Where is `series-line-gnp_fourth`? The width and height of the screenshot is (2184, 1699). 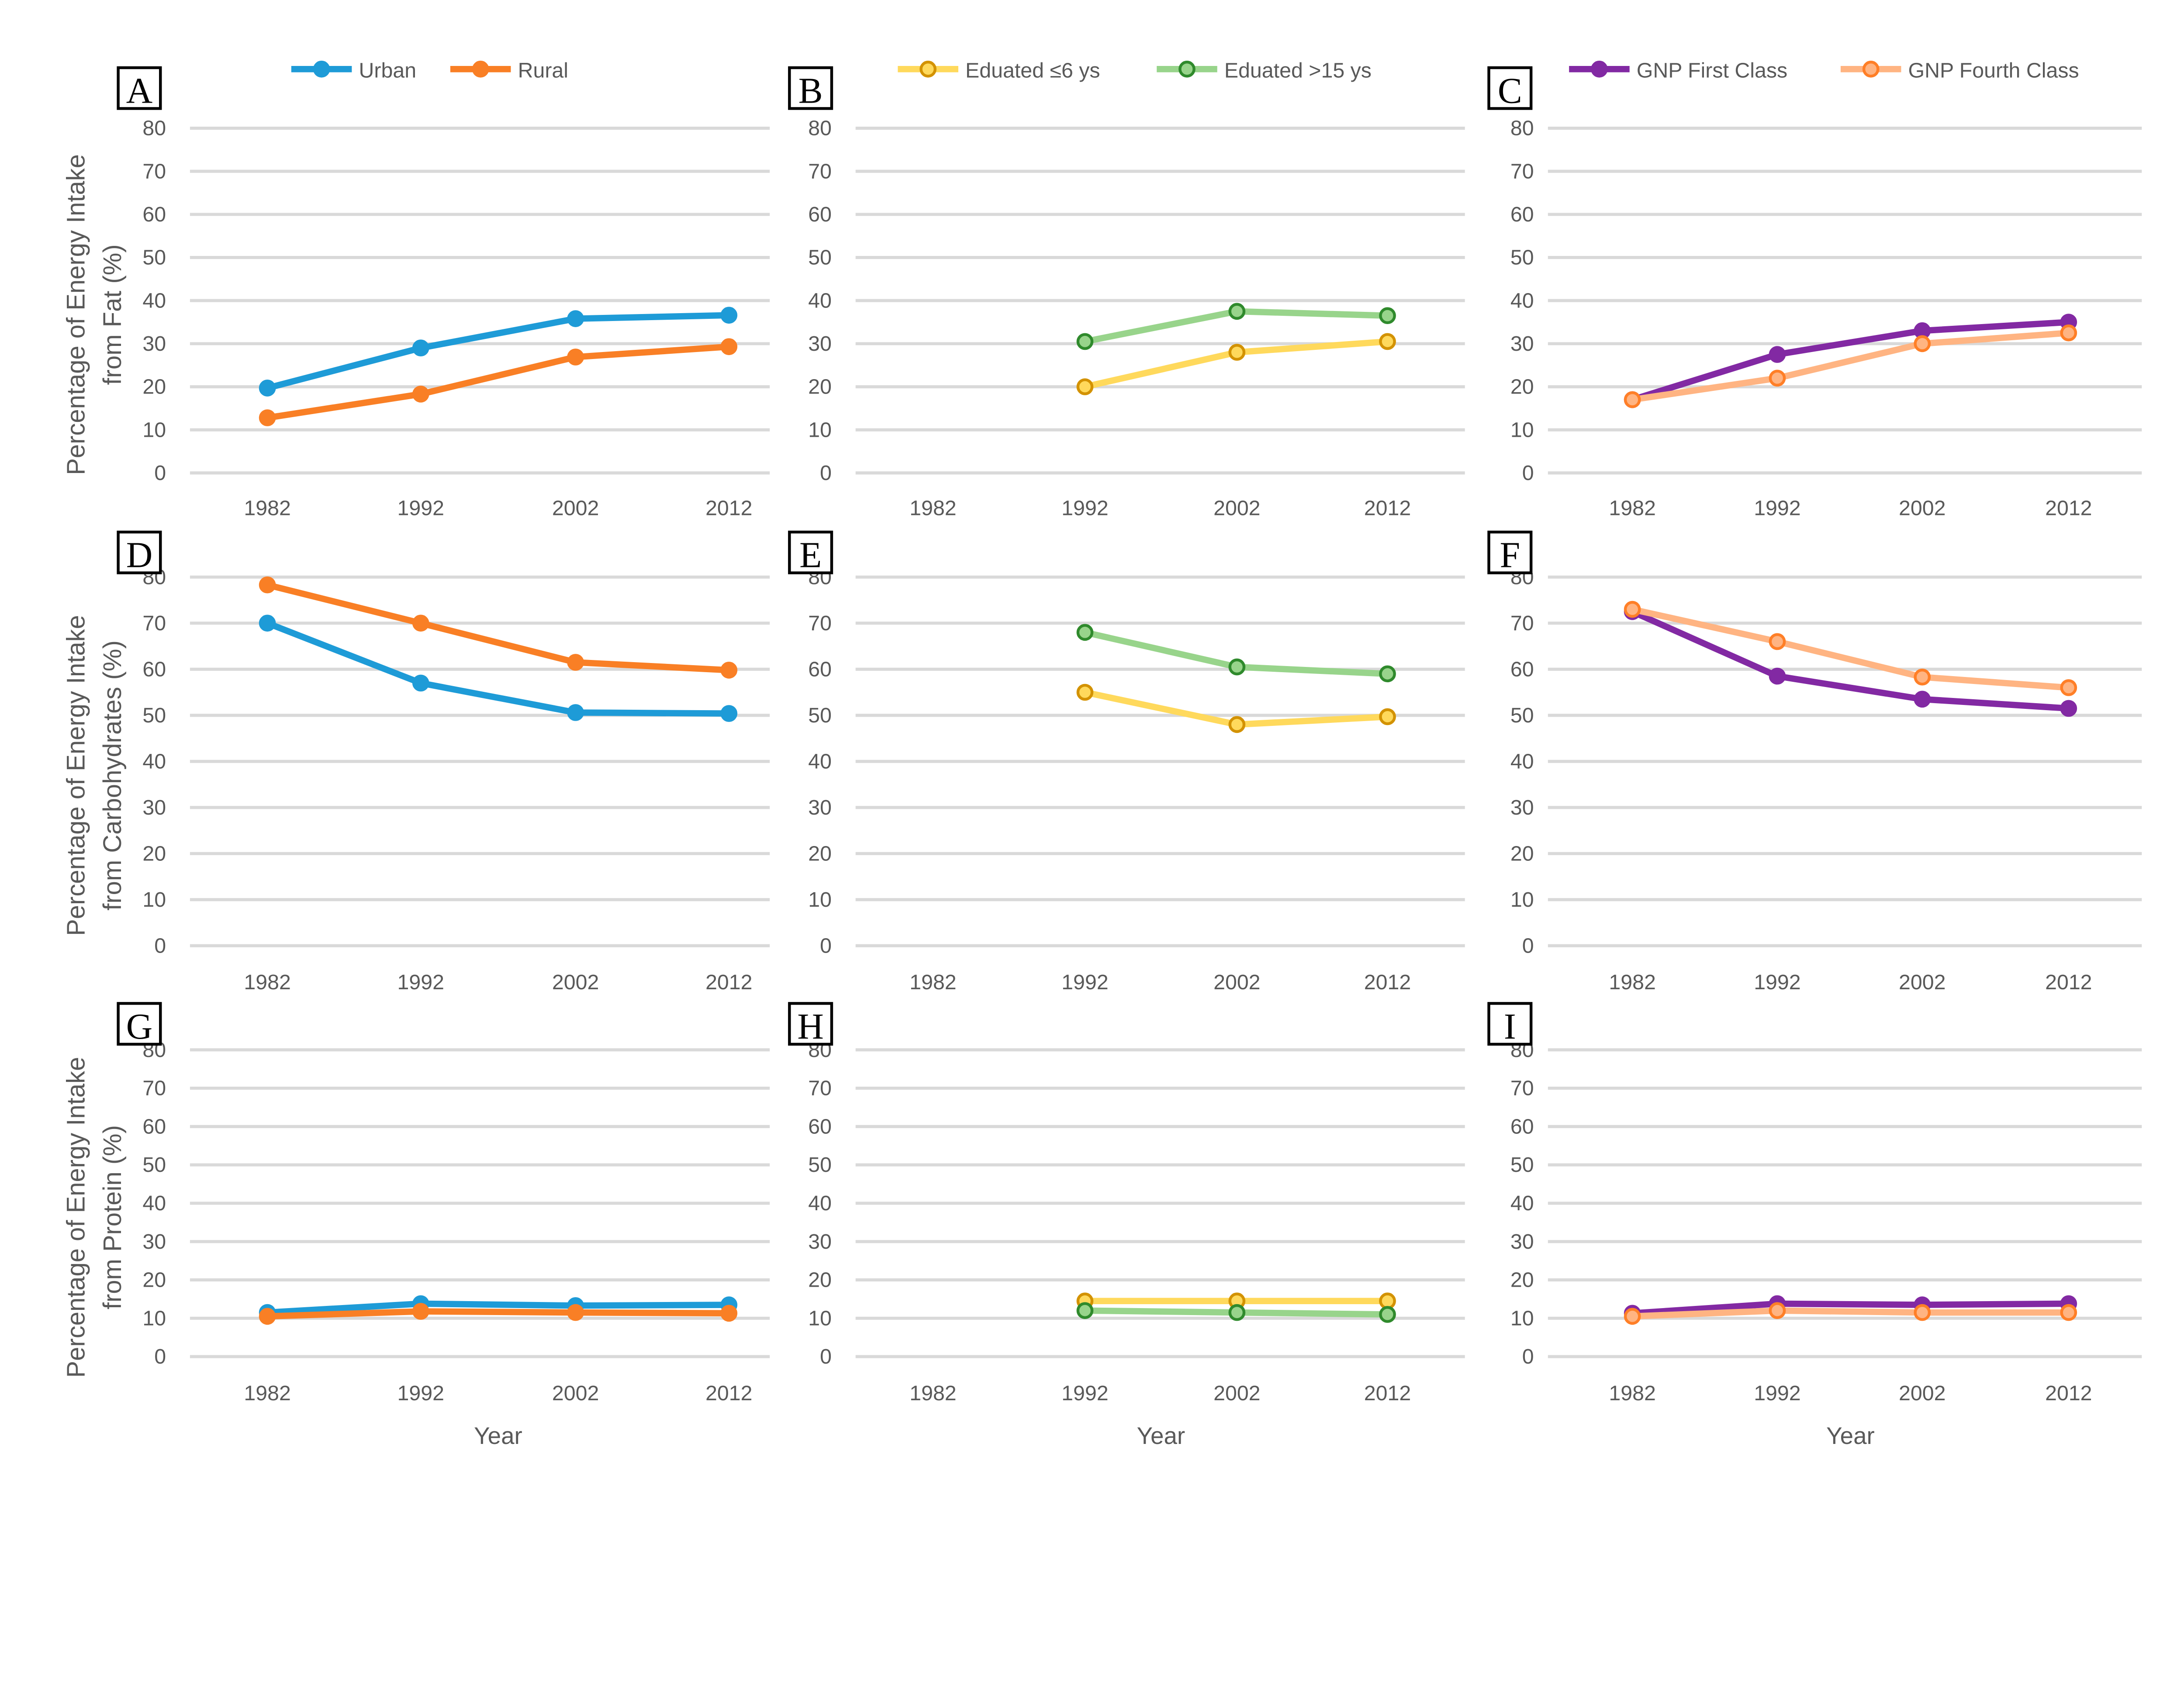
series-line-gnp_fourth is located at coordinates (1850, 648).